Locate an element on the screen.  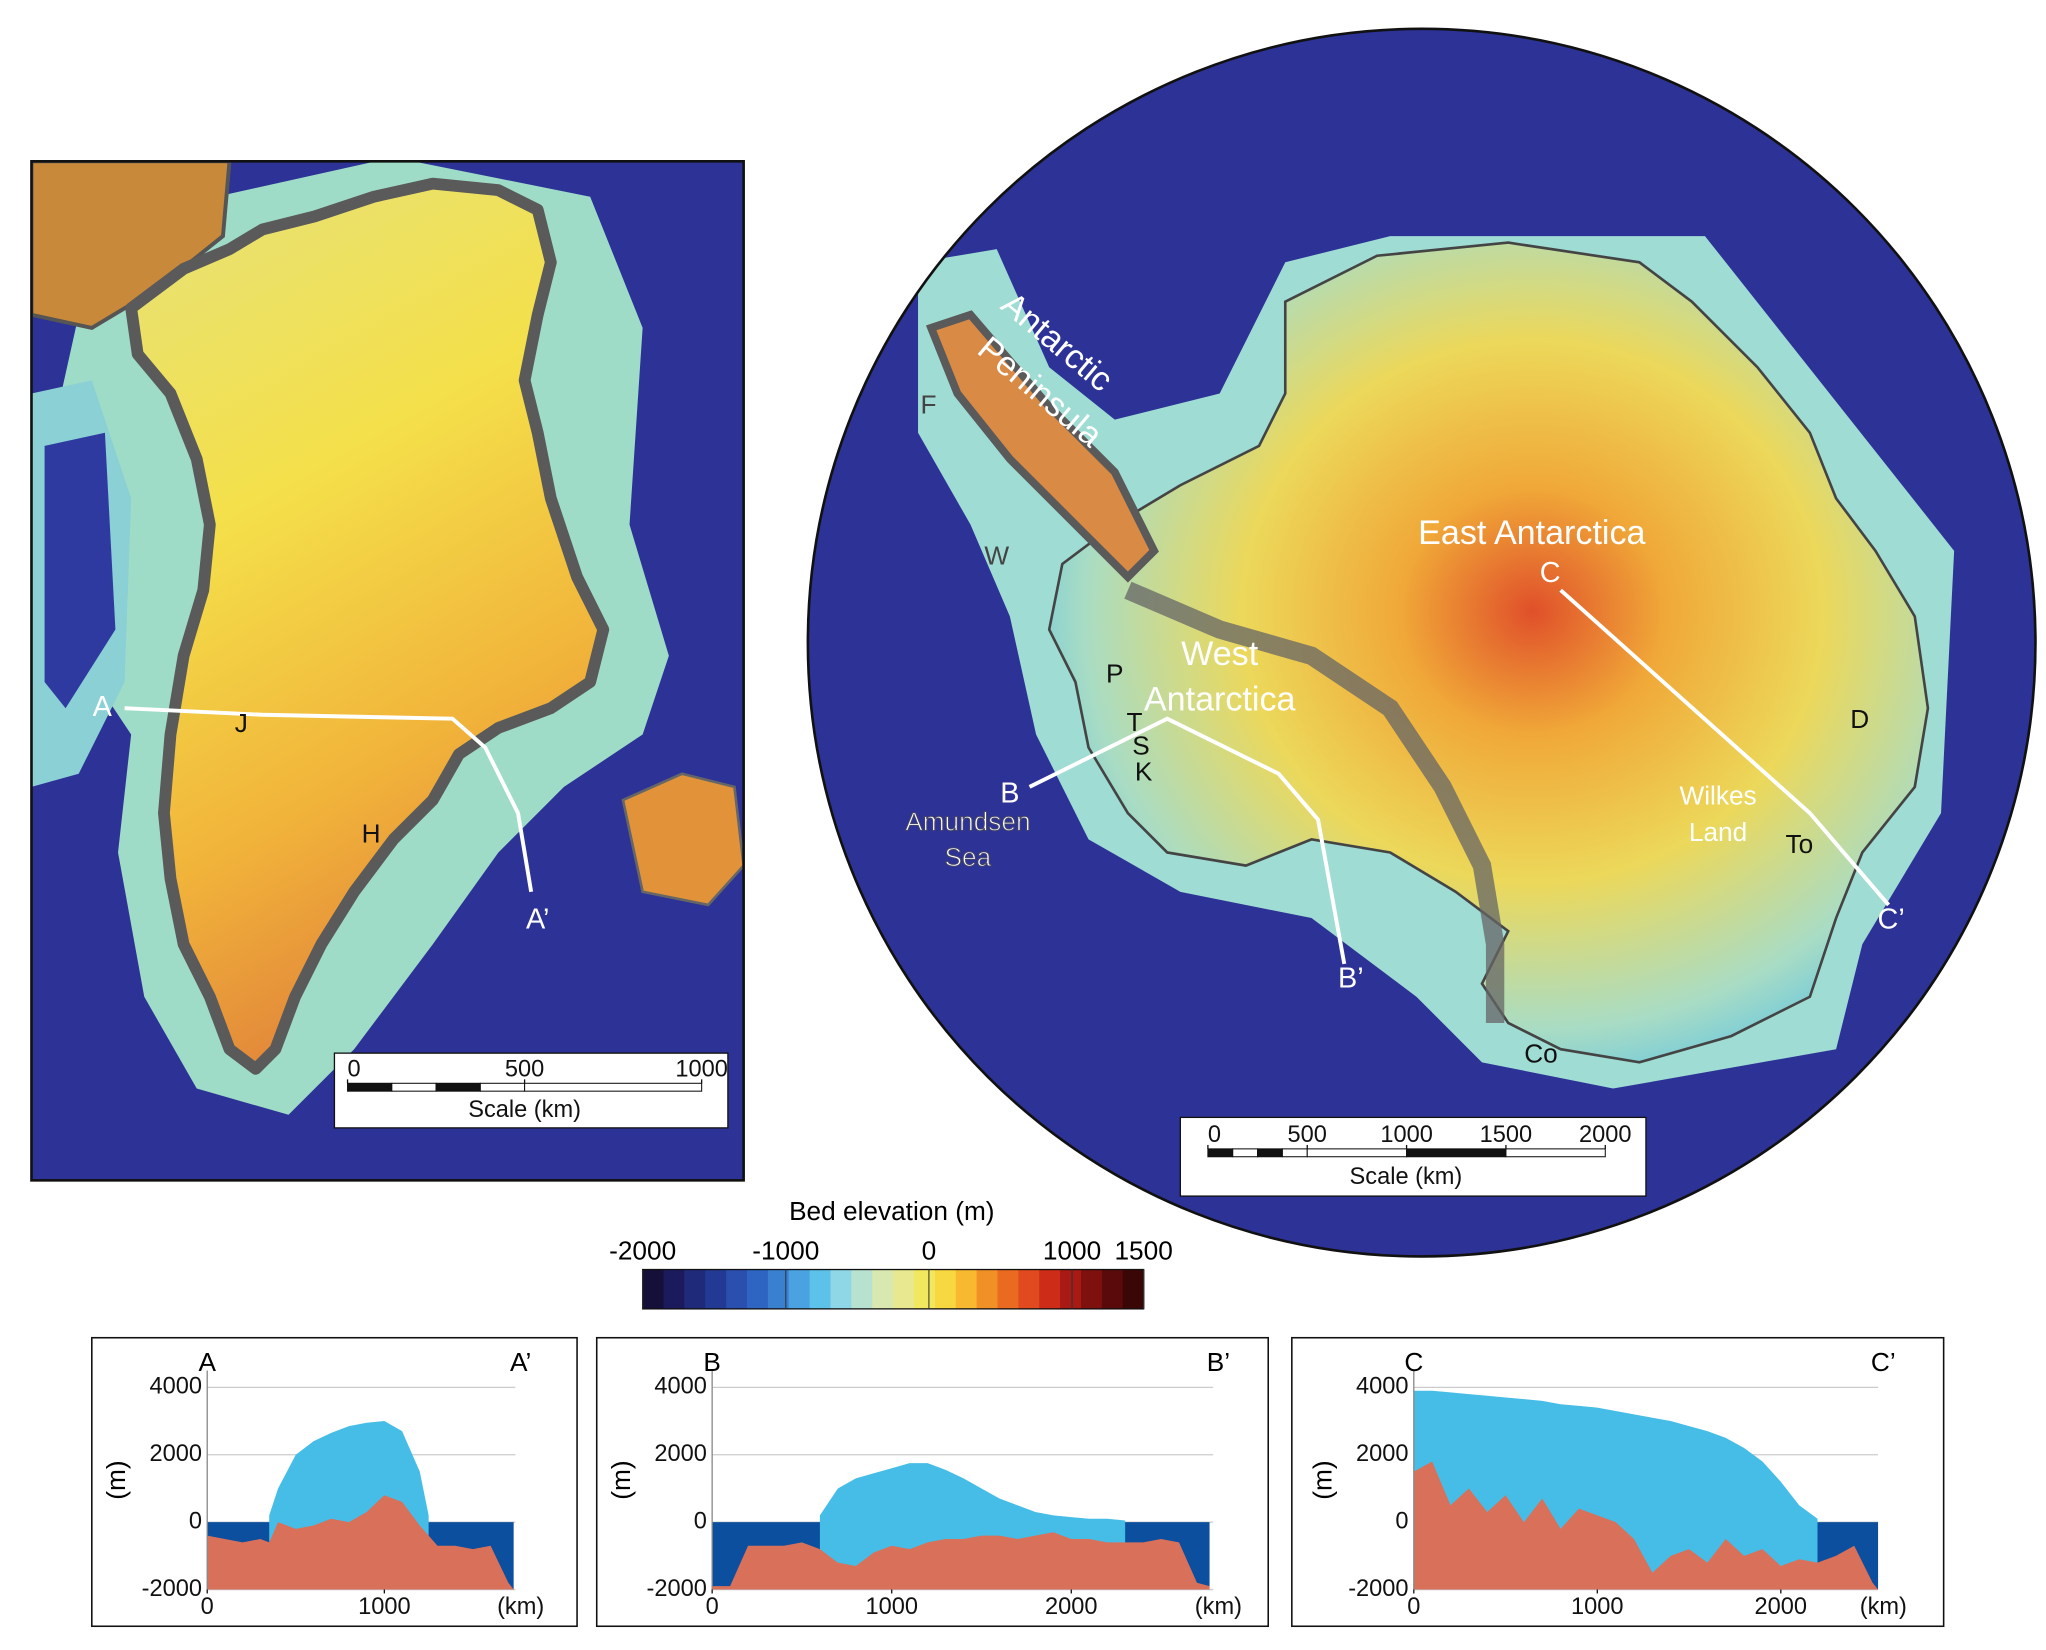
endpoint-label: B is located at coordinates (712, 1362).